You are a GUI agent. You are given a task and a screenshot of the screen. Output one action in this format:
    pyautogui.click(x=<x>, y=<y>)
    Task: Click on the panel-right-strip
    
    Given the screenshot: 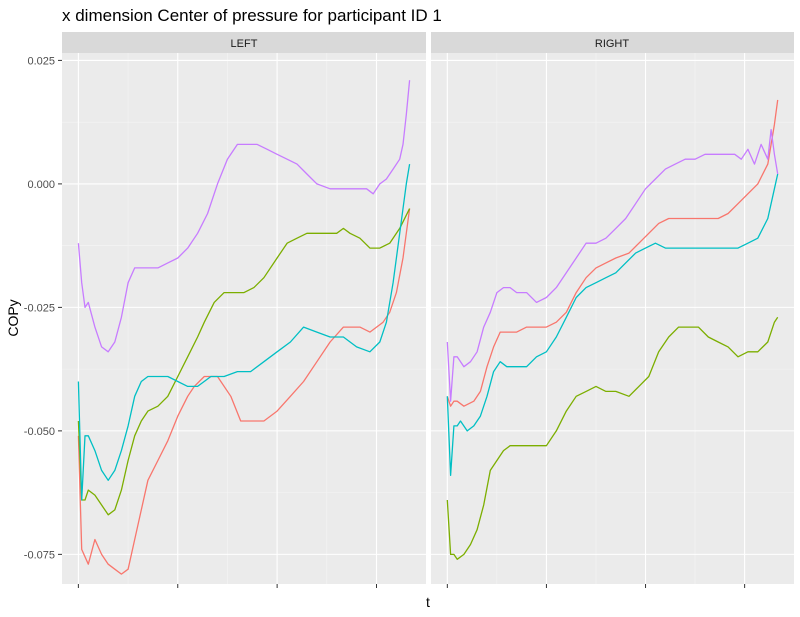 What is the action you would take?
    pyautogui.click(x=612, y=42)
    